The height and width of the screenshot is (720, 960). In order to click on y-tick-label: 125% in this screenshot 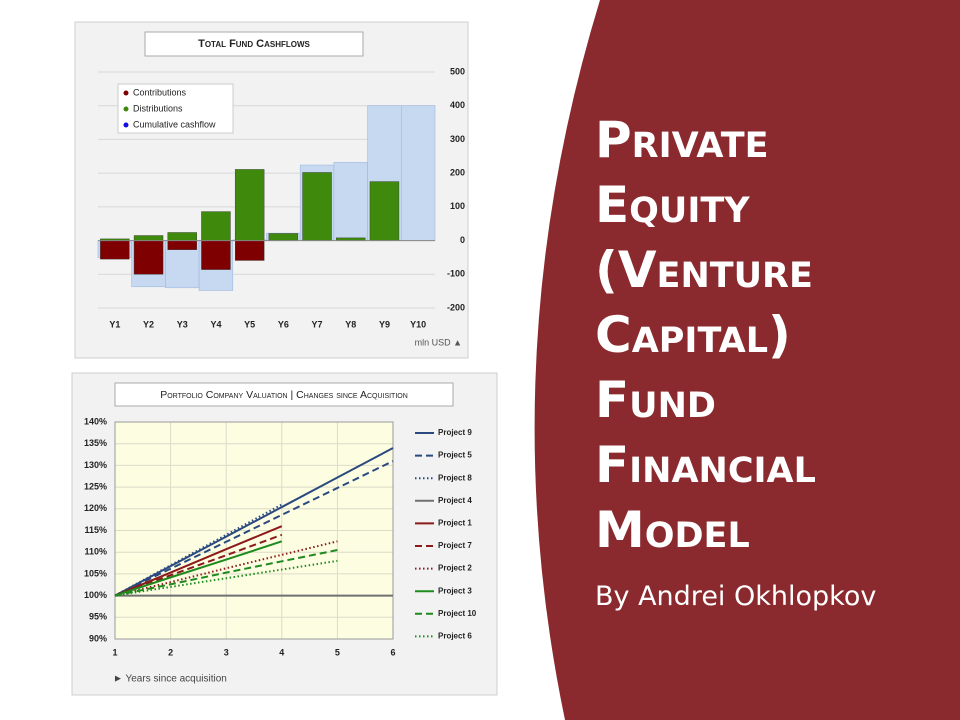, I will do `click(95, 486)`.